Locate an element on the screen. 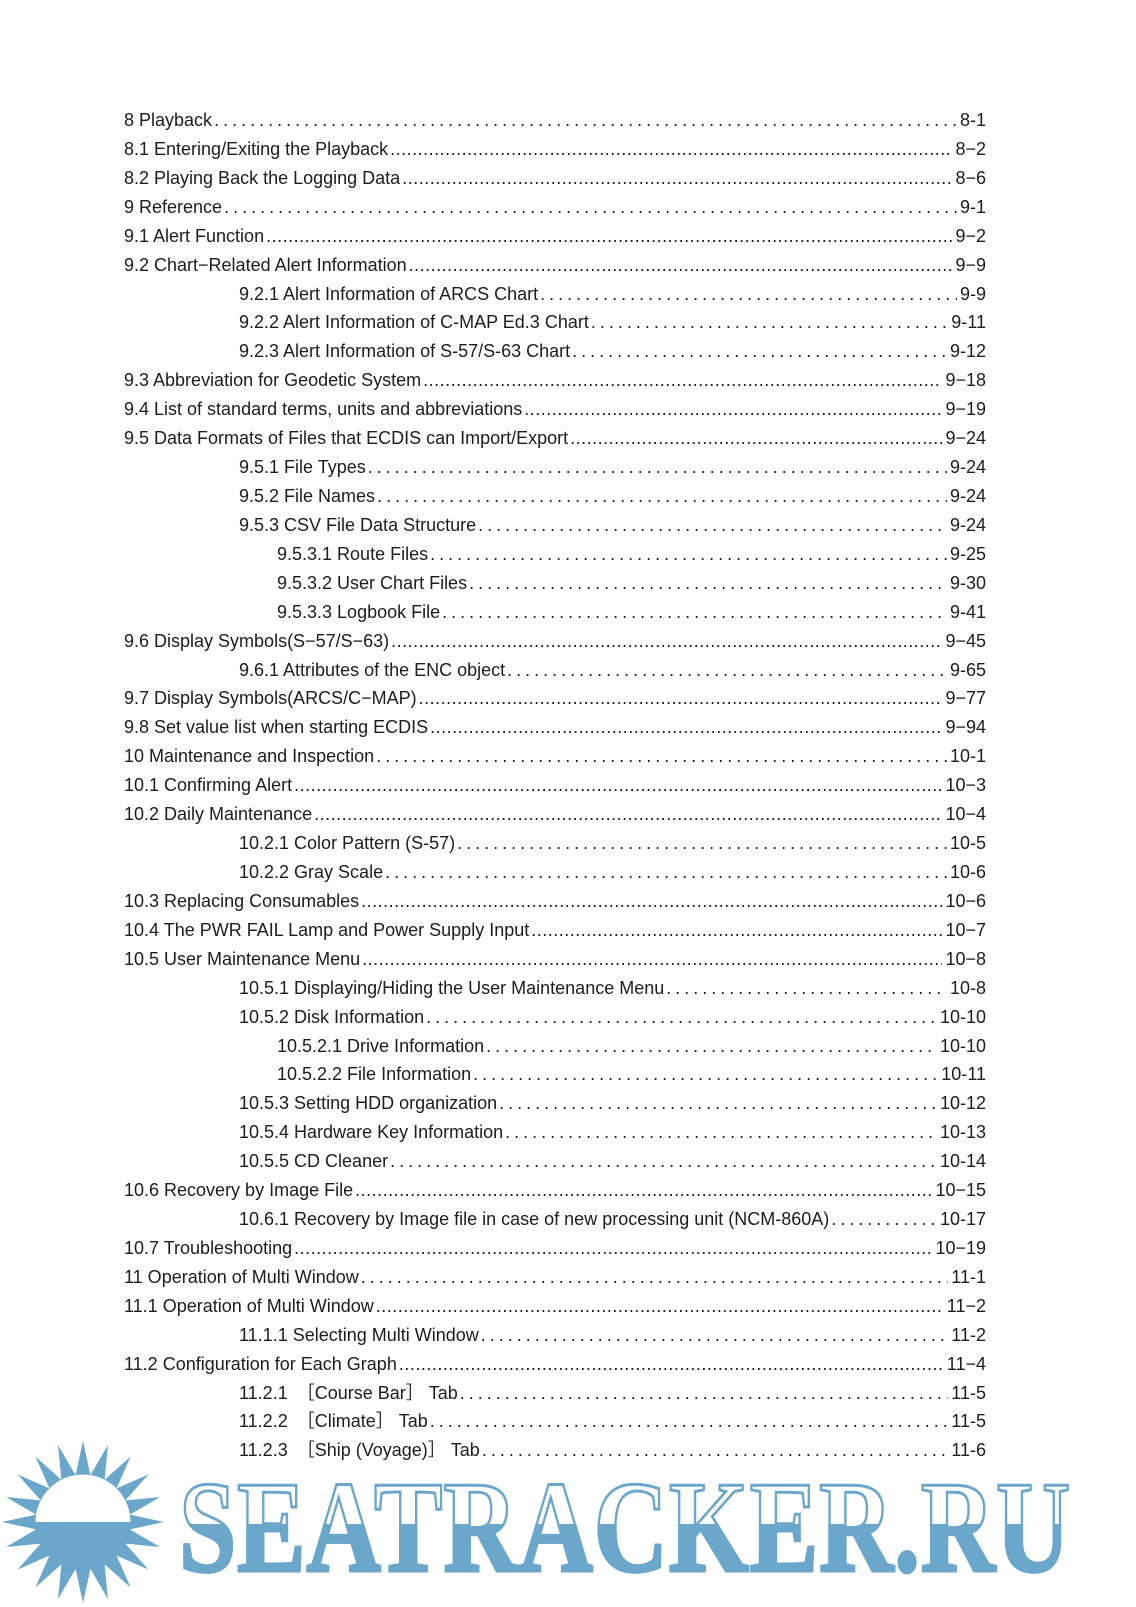 This screenshot has width=1136, height=1607. toc-entry-title: 9.6 Display Symbols(S−57/S−63) is located at coordinates (257, 640).